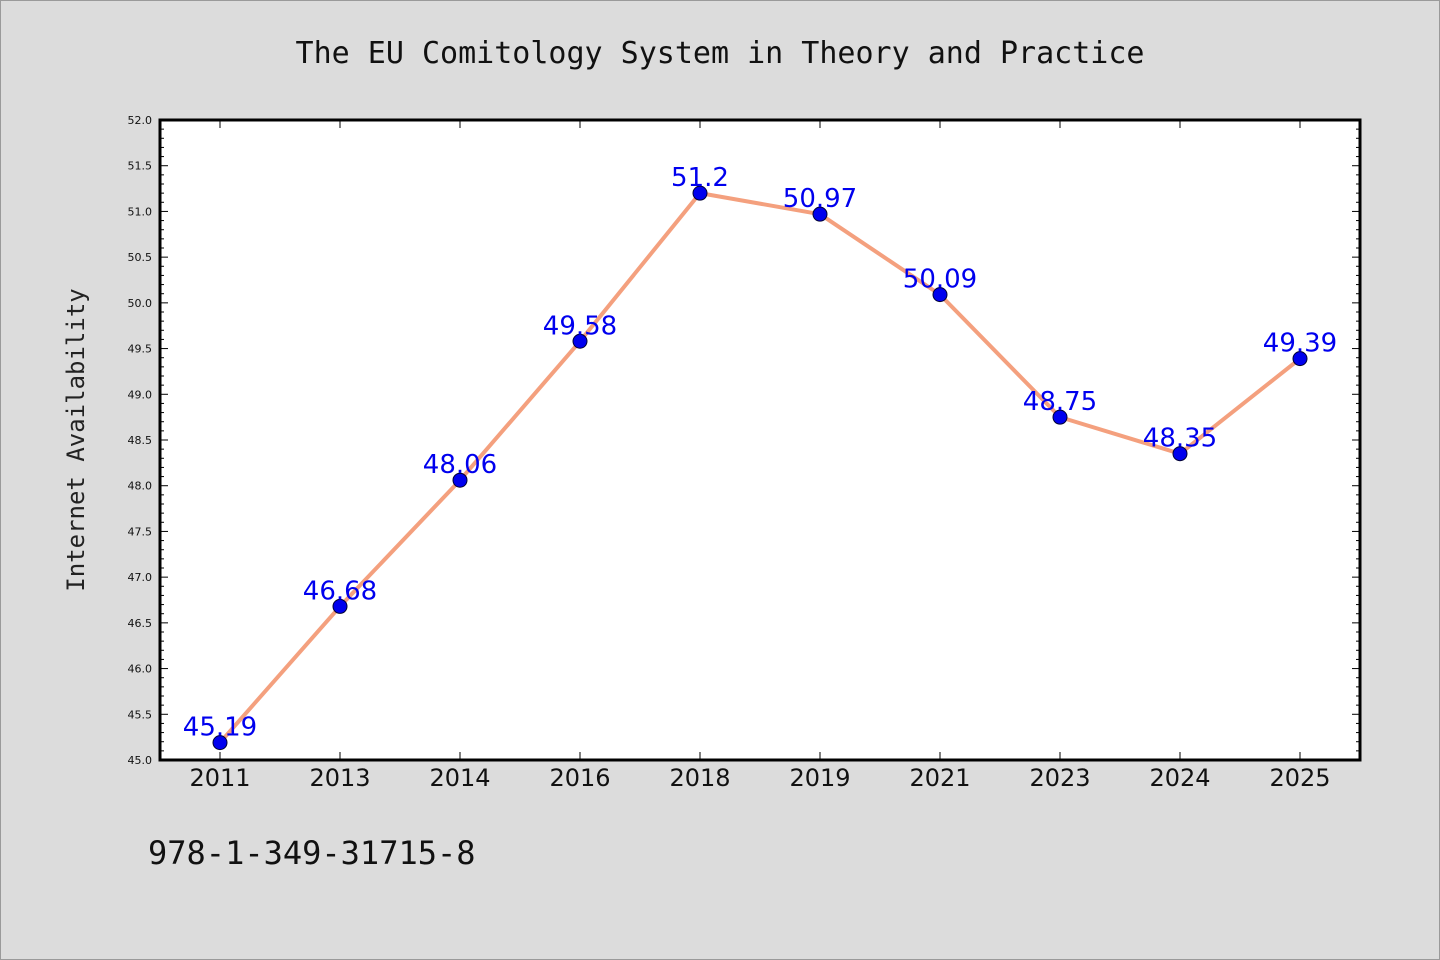 Image resolution: width=1440 pixels, height=960 pixels. What do you see at coordinates (580, 326) in the screenshot?
I see `data-label: 49.58` at bounding box center [580, 326].